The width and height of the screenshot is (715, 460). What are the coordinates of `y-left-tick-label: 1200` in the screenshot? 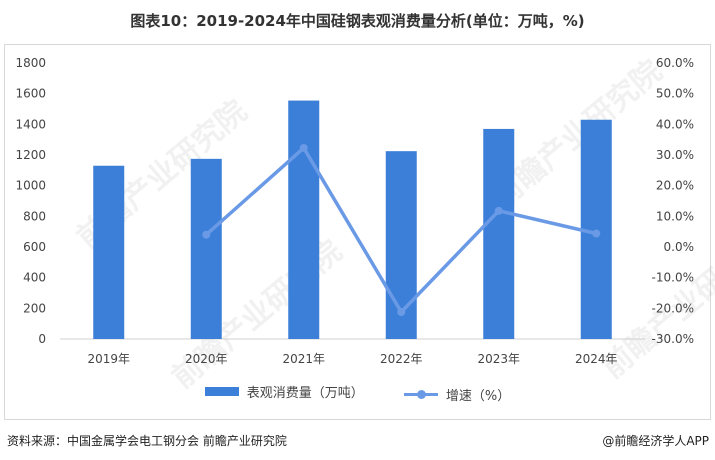 It's located at (30, 155).